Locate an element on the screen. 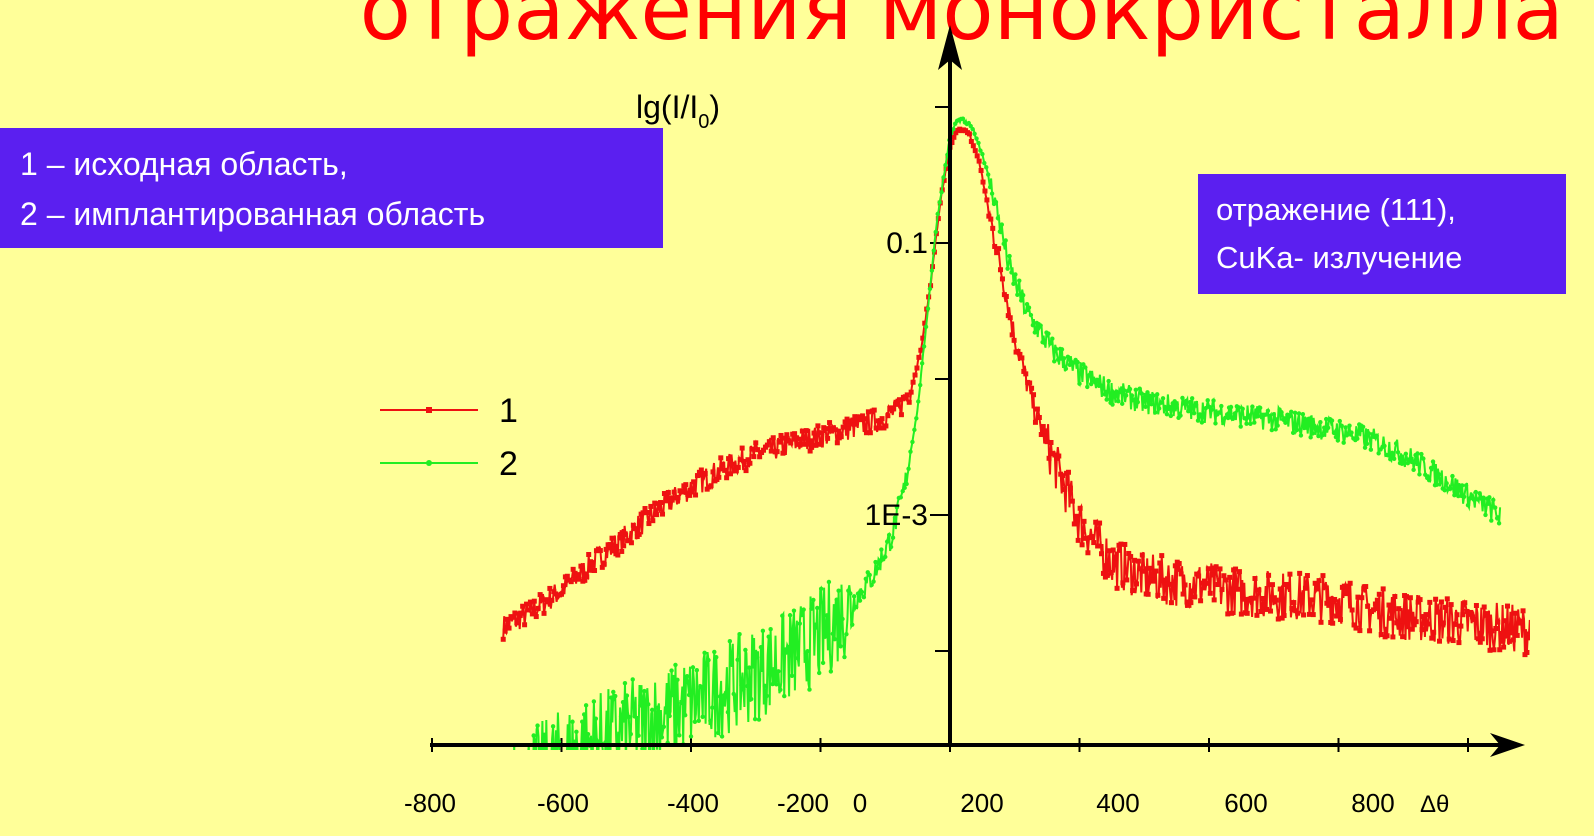 Image resolution: width=1594 pixels, height=836 pixels. legend-label: 1 is located at coordinates (508, 411).